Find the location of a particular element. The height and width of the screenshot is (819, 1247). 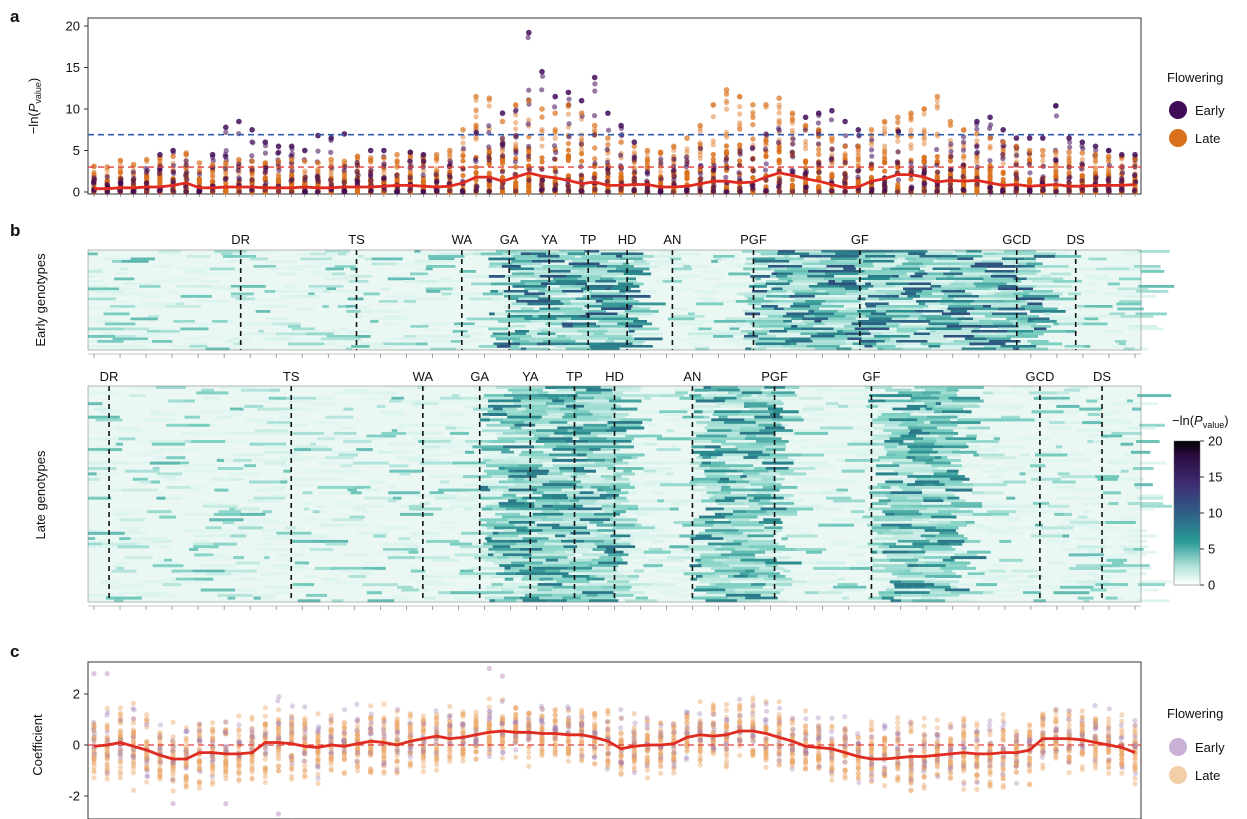

heatmap-early: DR TS WA GA YA TP HD AN PGF GF GCD DS is located at coordinates (631, 295).